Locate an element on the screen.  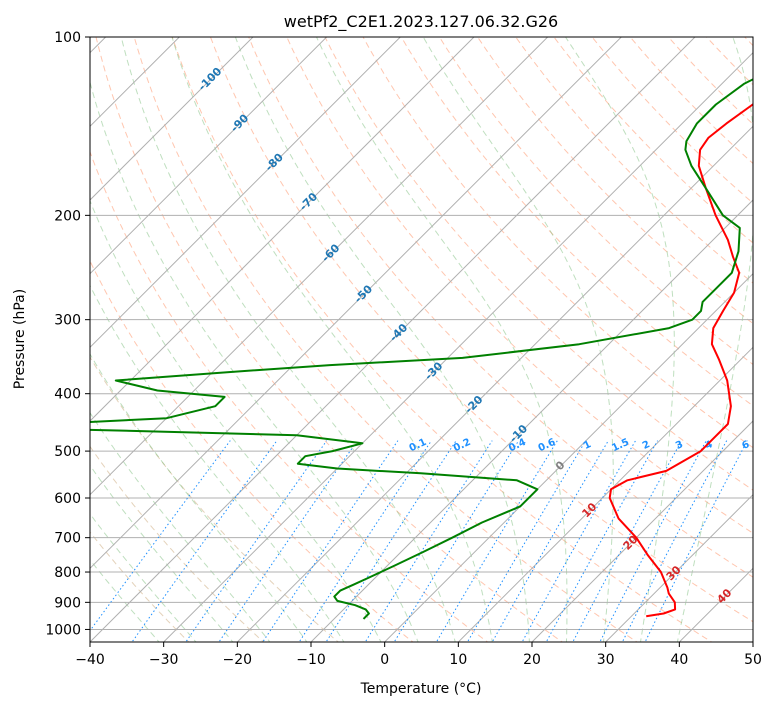
x-tick-label: −20 is located at coordinates (238, 660).